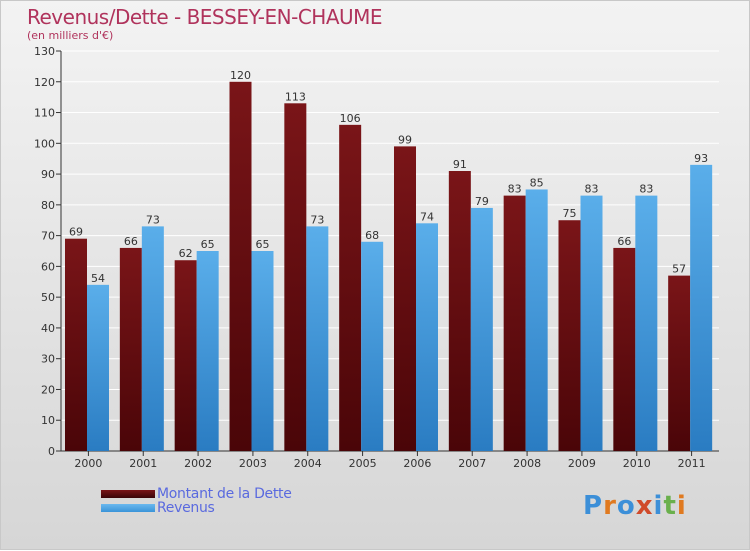 The width and height of the screenshot is (750, 551). What do you see at coordinates (670, 506) in the screenshot?
I see `logo-letter: t` at bounding box center [670, 506].